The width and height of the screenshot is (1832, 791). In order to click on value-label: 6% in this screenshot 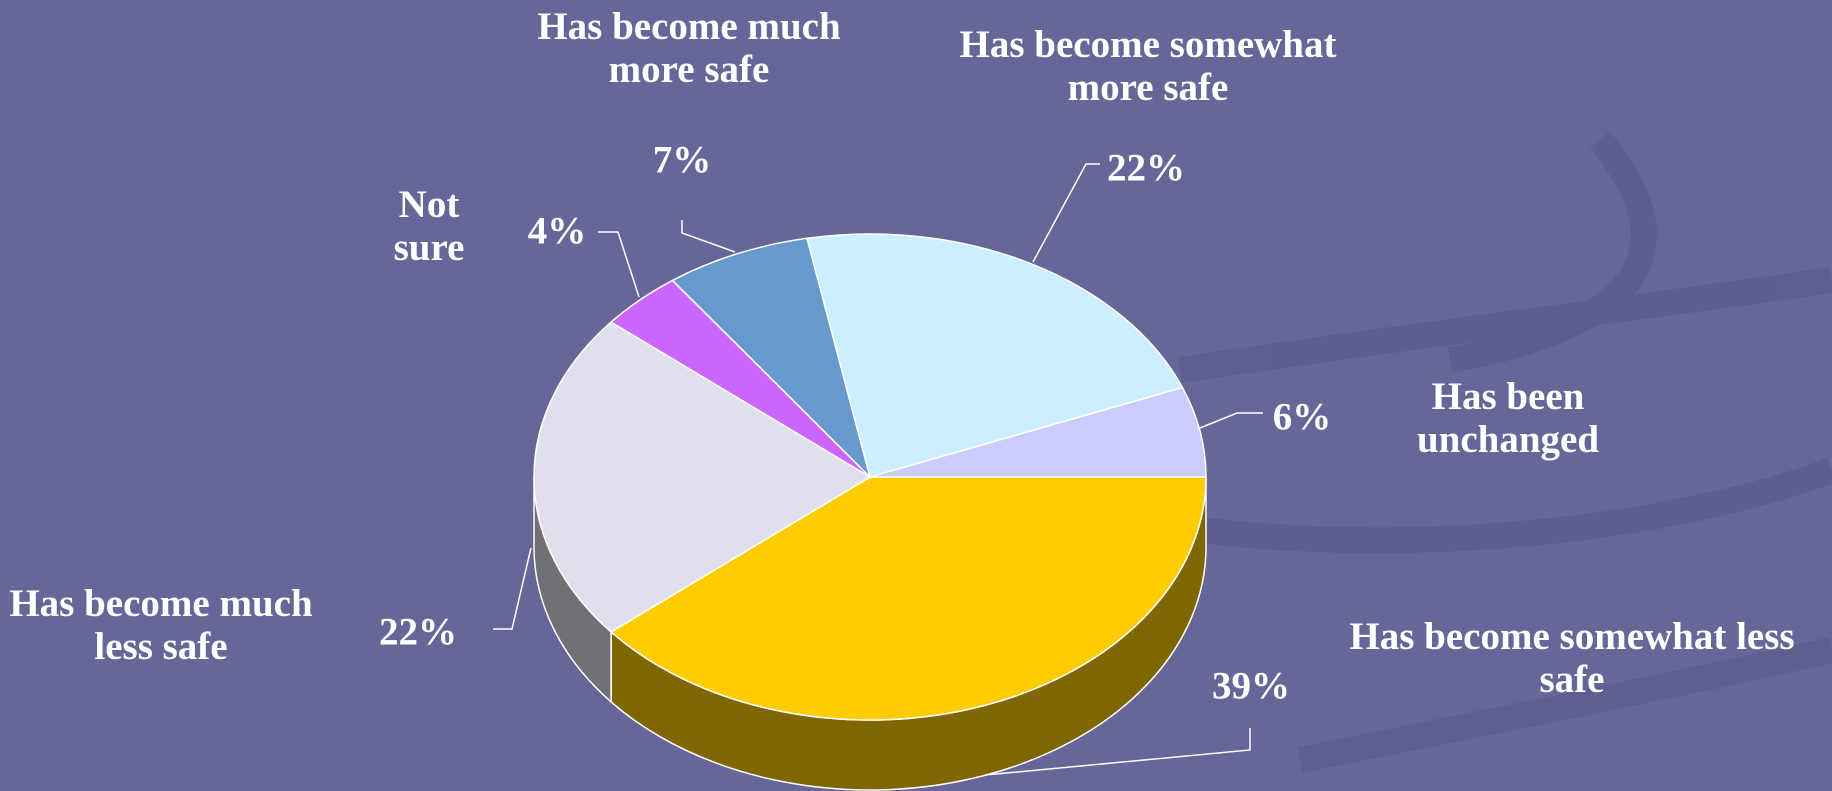, I will do `click(1302, 417)`.